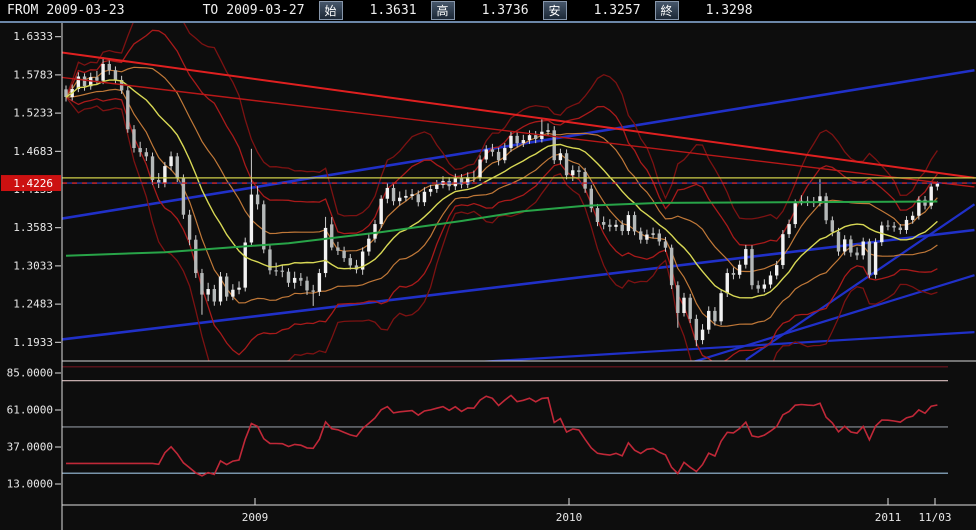 The height and width of the screenshot is (530, 976). What do you see at coordinates (888, 517) in the screenshot?
I see `time-tick-label: 2011` at bounding box center [888, 517].